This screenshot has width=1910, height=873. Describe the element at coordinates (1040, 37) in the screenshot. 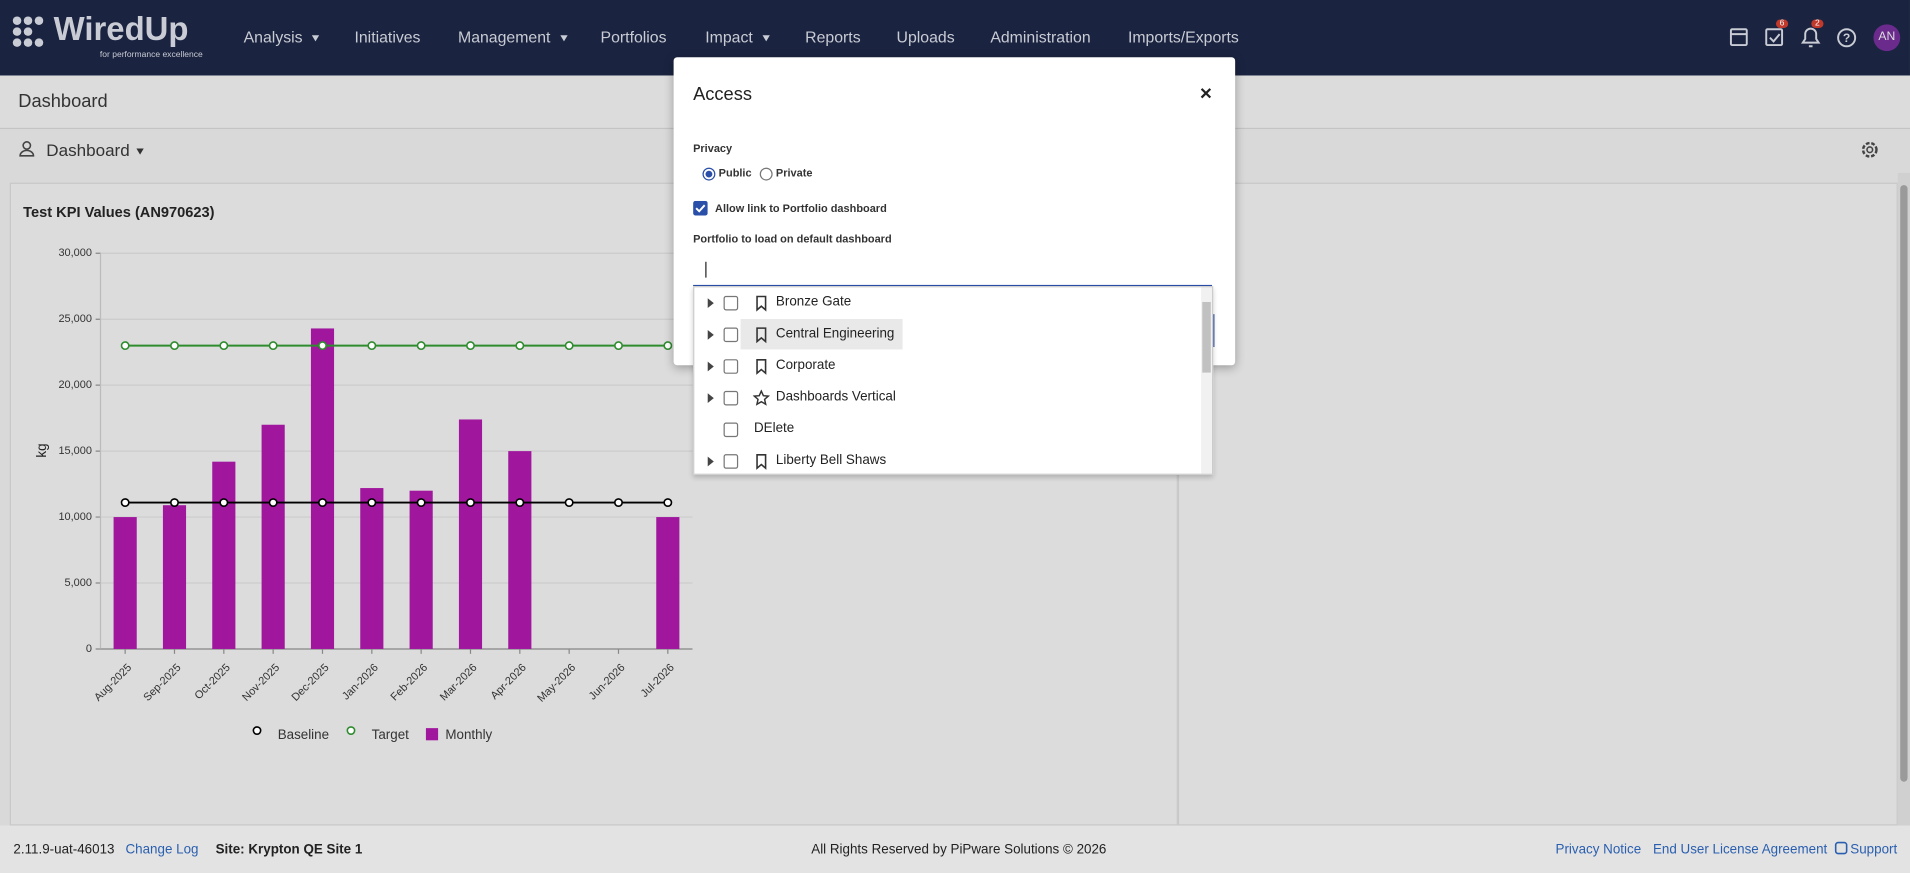

I see `nav-item: Administration` at that location.